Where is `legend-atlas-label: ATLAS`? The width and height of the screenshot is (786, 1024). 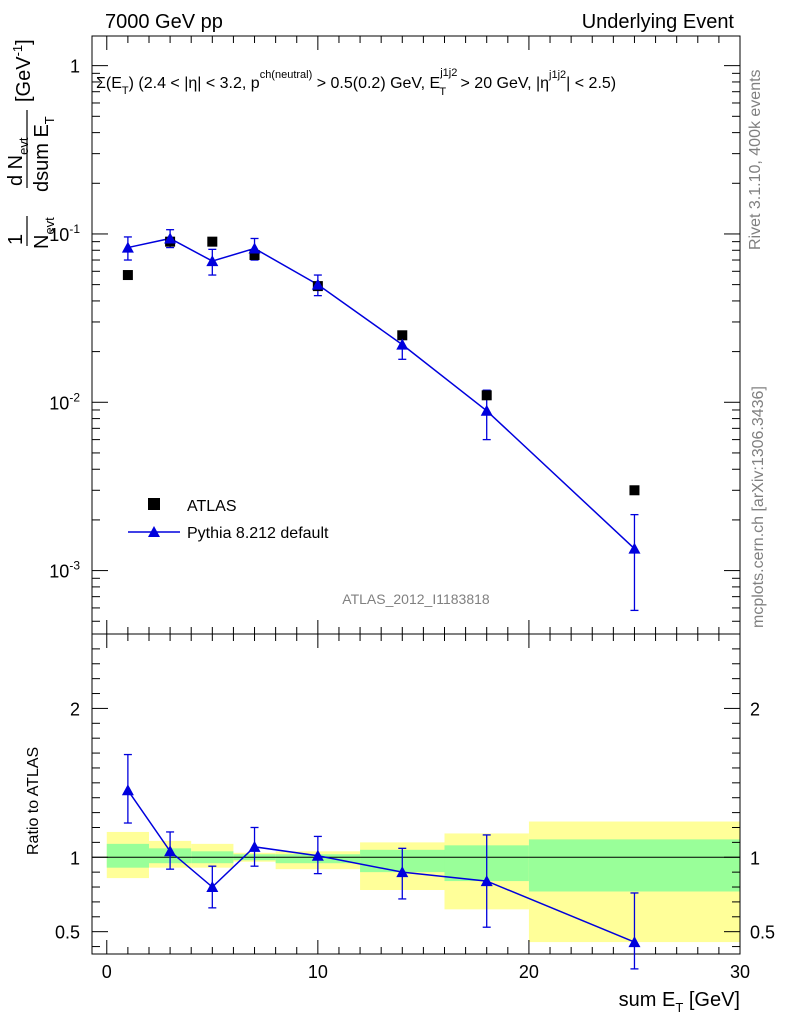 legend-atlas-label: ATLAS is located at coordinates (212, 506).